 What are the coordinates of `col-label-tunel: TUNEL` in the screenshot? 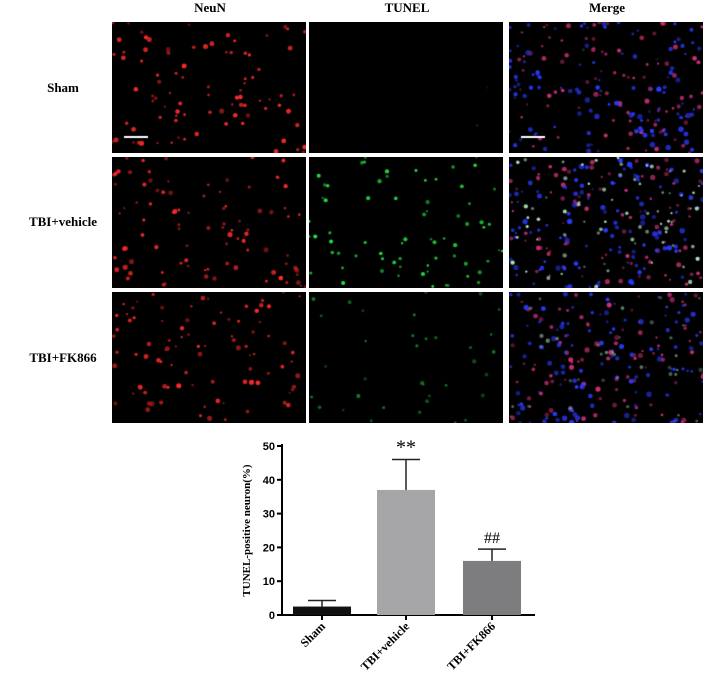 It's located at (407, 7).